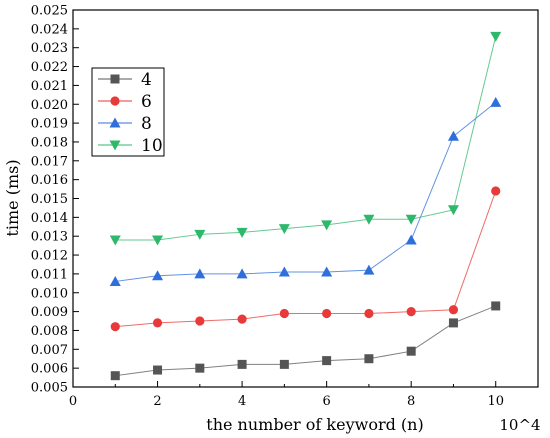  What do you see at coordinates (411, 401) in the screenshot?
I see `x-tick-label: 8` at bounding box center [411, 401].